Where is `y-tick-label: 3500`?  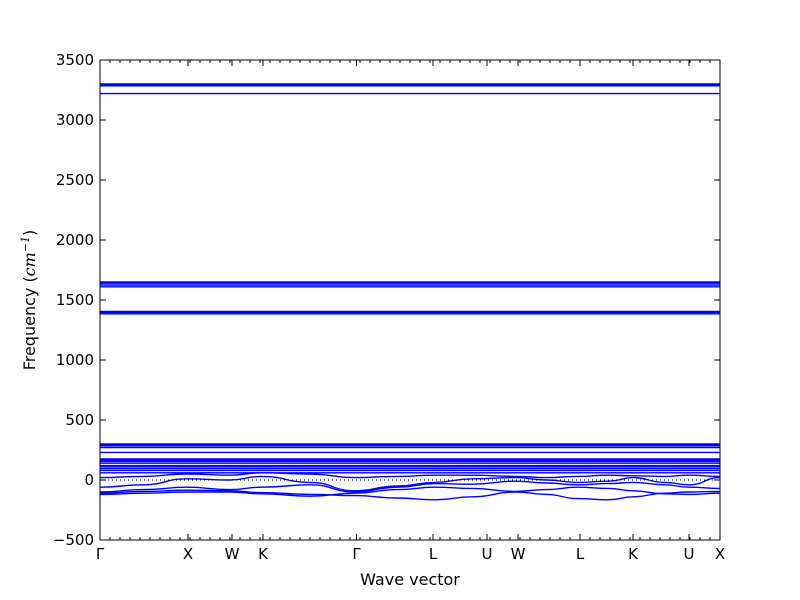 y-tick-label: 3500 is located at coordinates (75, 60).